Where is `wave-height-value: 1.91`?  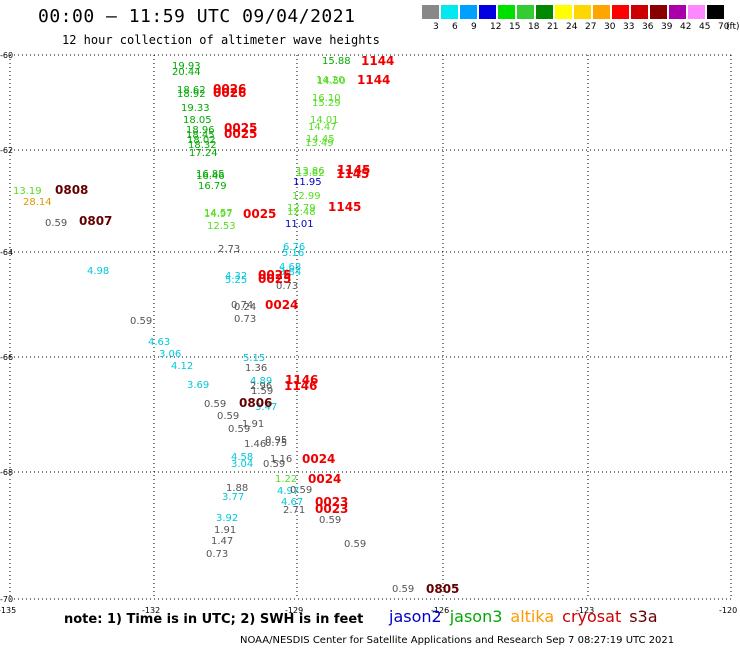
wave-height-value: 1.91 is located at coordinates (253, 424).